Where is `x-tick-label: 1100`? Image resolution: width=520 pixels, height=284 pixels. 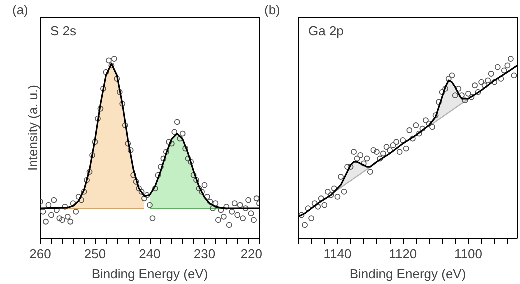 x-tick-label: 1100 is located at coordinates (468, 254).